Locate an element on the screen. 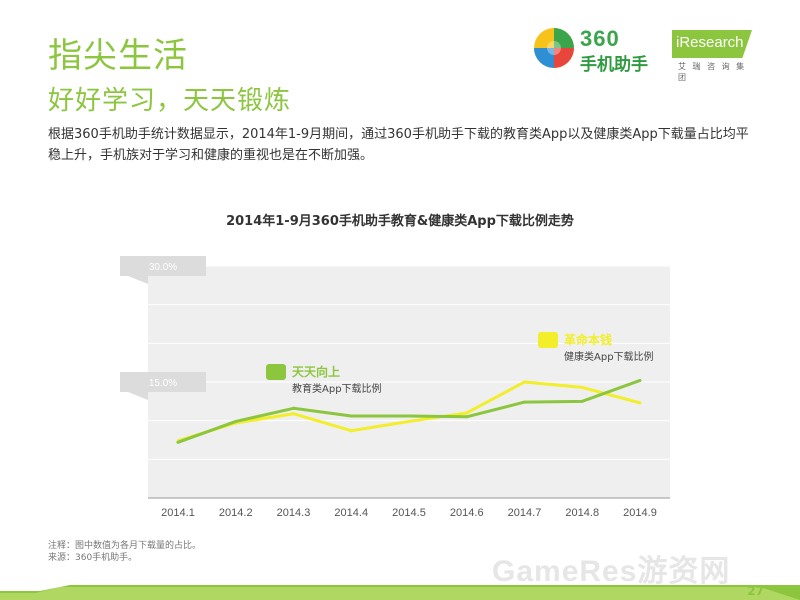  x-tick-label: 2014.2 is located at coordinates (236, 513).